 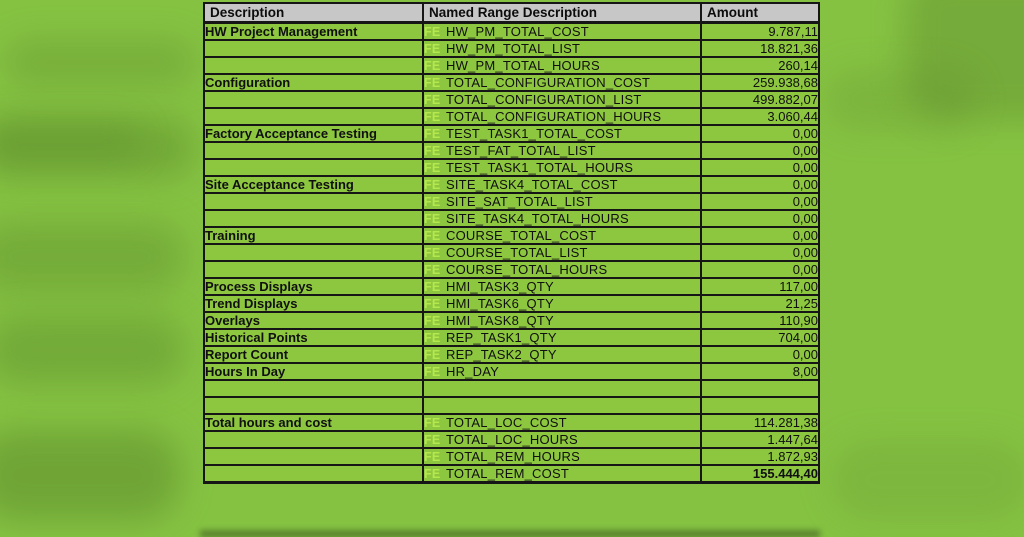 I want to click on description-cell: Overlays, so click(x=313, y=320).